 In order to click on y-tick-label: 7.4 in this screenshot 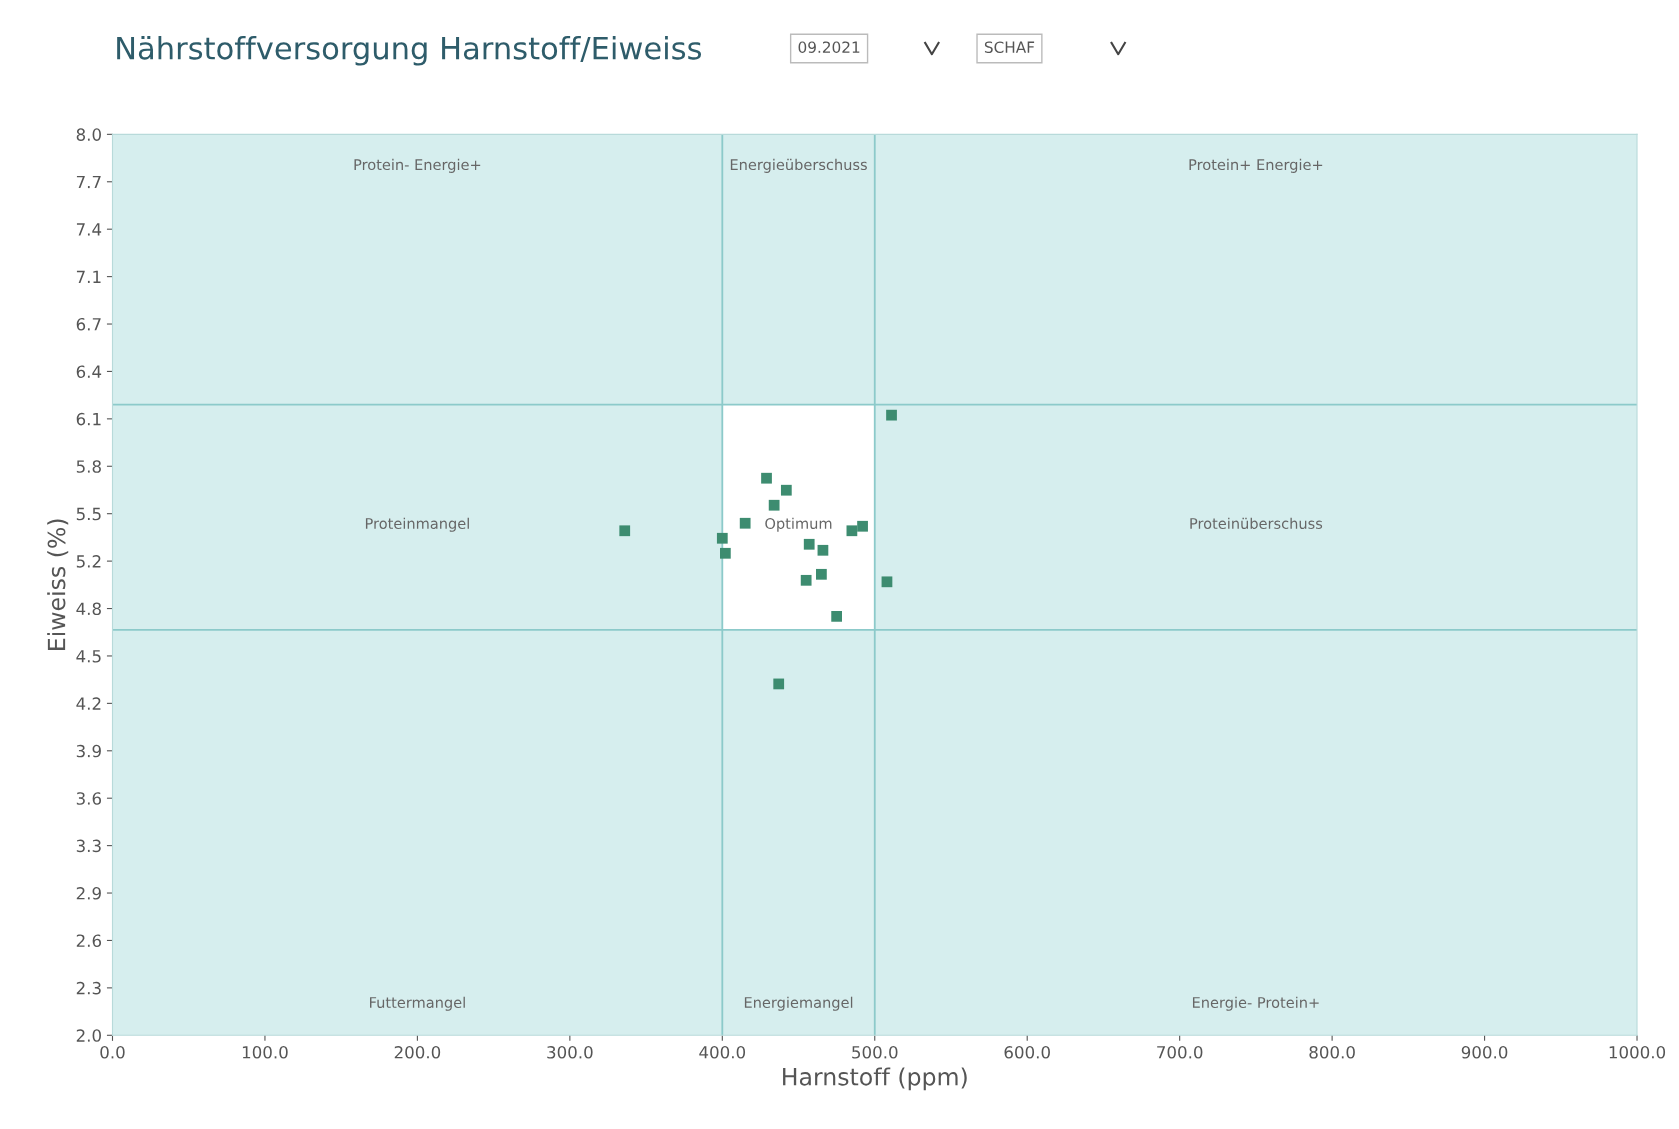, I will do `click(89, 229)`.